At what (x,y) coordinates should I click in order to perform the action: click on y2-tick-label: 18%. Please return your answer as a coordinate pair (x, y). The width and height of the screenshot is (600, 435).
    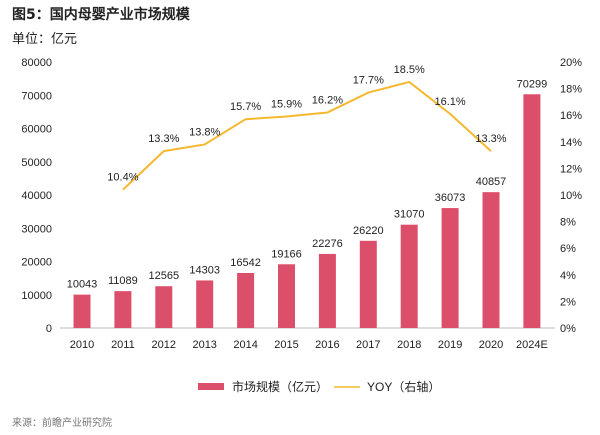
    Looking at the image, I should click on (571, 90).